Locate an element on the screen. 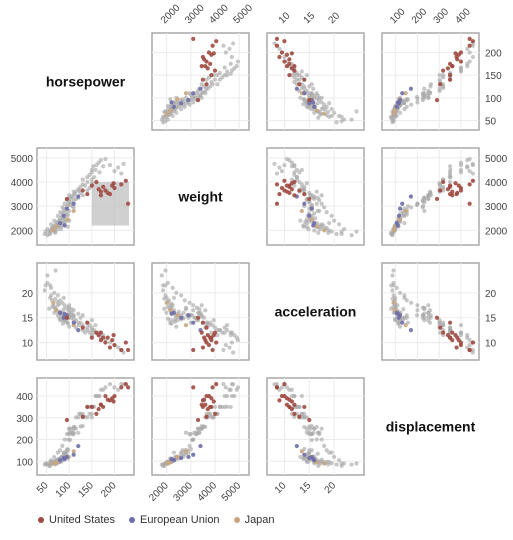 The height and width of the screenshot is (540, 513). tick-right-acceleration-15: 15 is located at coordinates (491, 319).